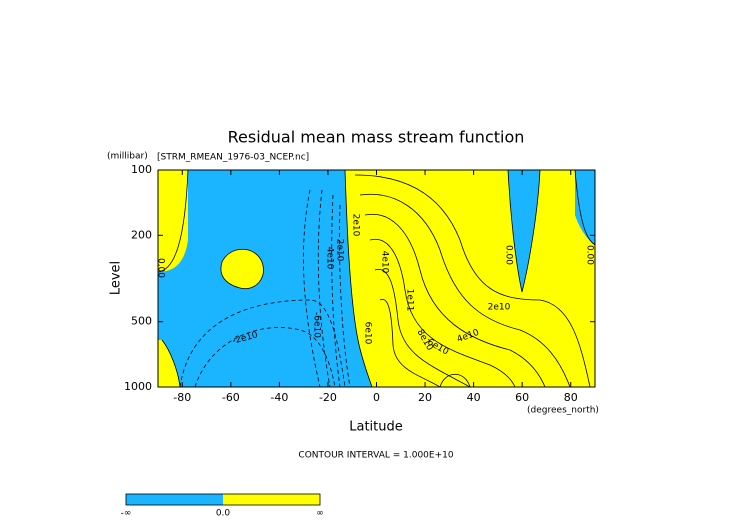  Describe the element at coordinates (571, 397) in the screenshot. I see `x-tick-label: 80` at that location.